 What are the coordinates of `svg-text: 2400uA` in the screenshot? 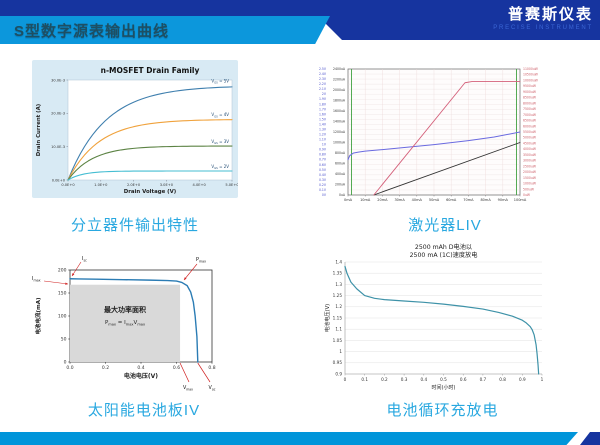 It's located at (339, 69).